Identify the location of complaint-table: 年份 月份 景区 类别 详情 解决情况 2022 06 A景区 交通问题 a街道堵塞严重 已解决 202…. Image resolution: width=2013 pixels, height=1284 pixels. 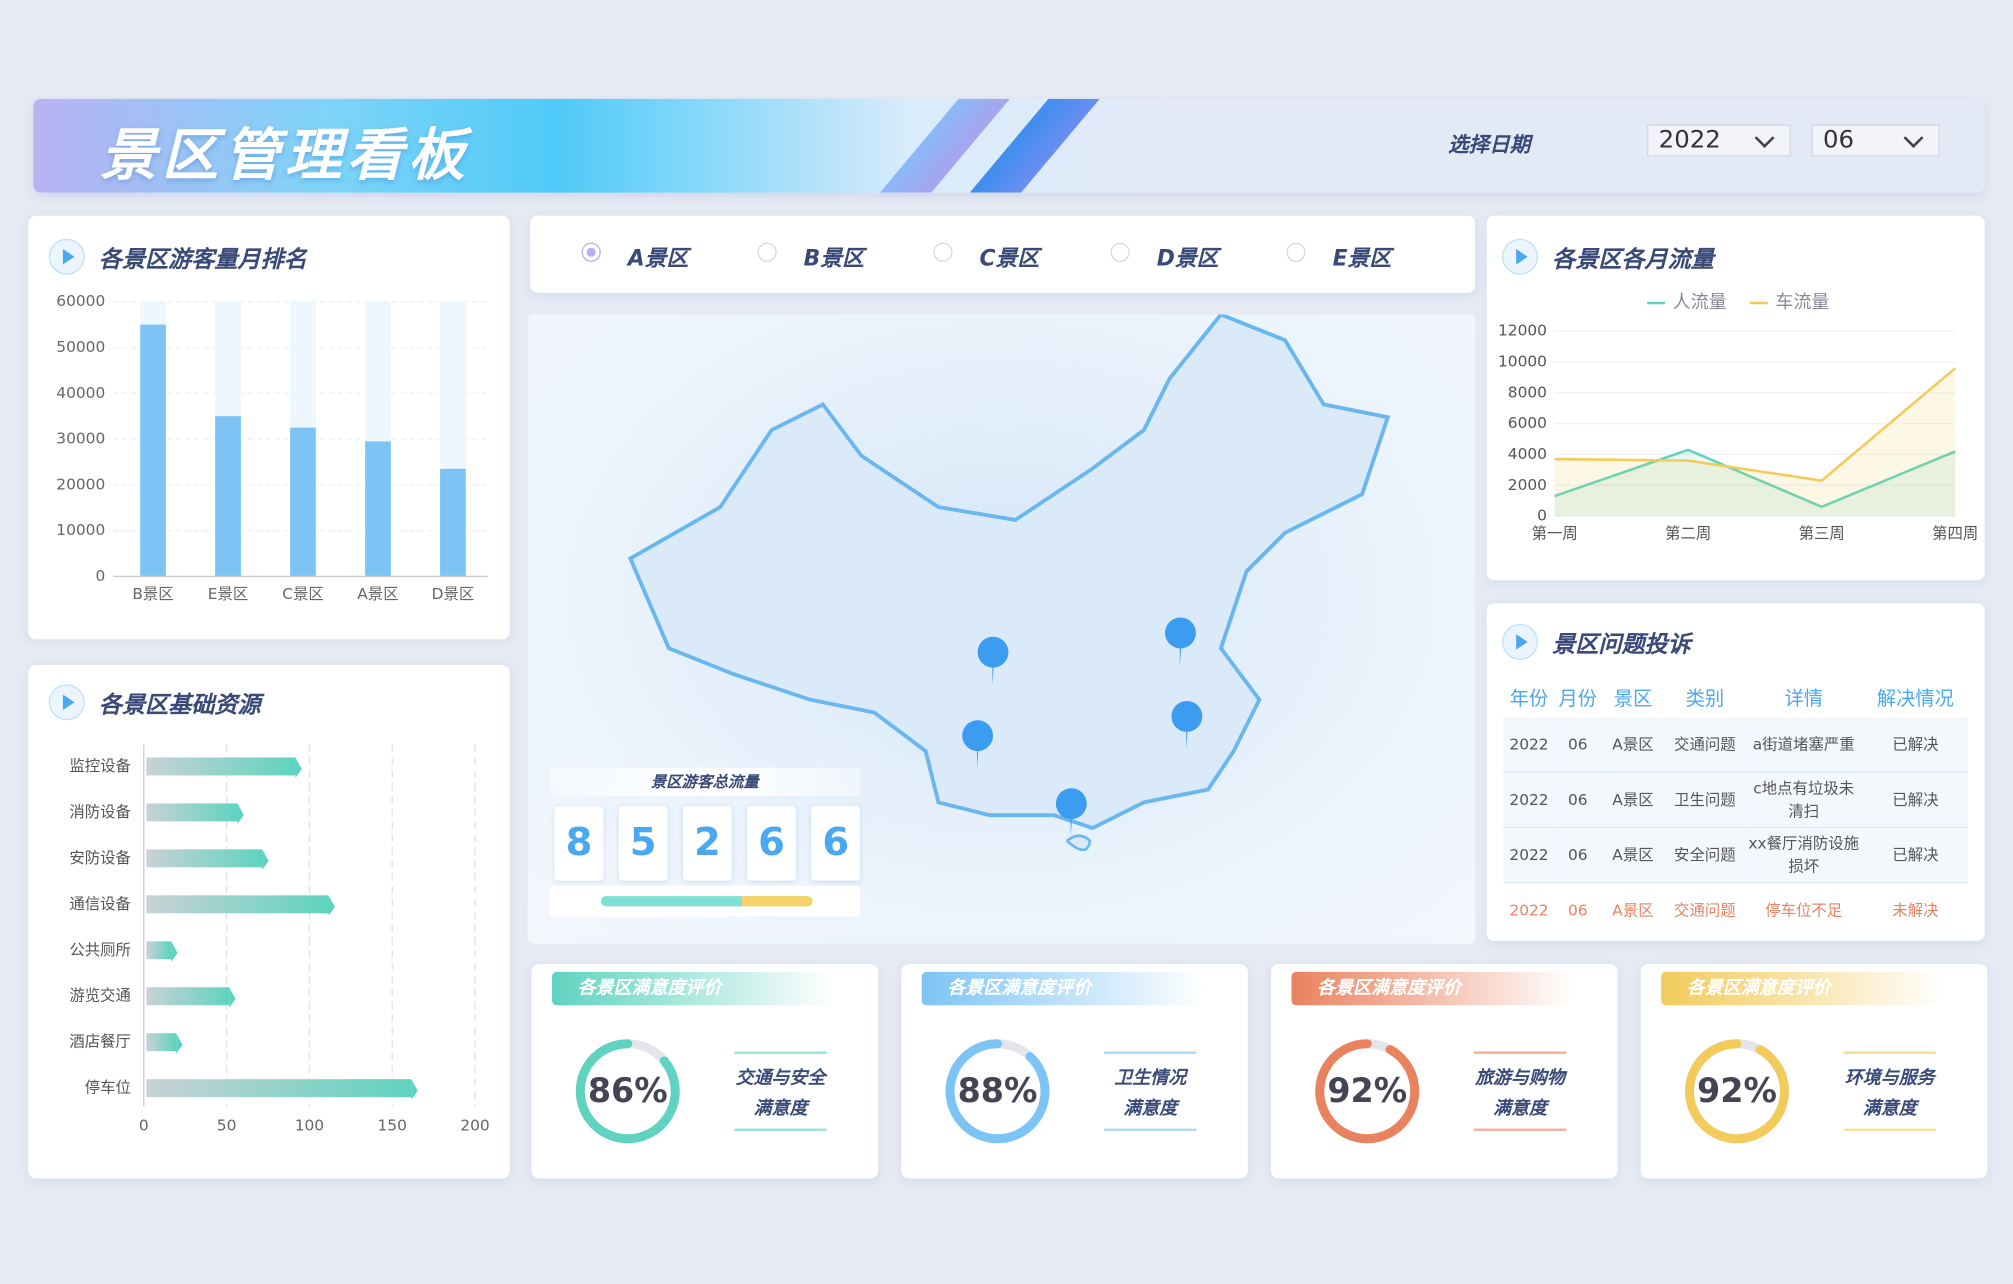
(1736, 807).